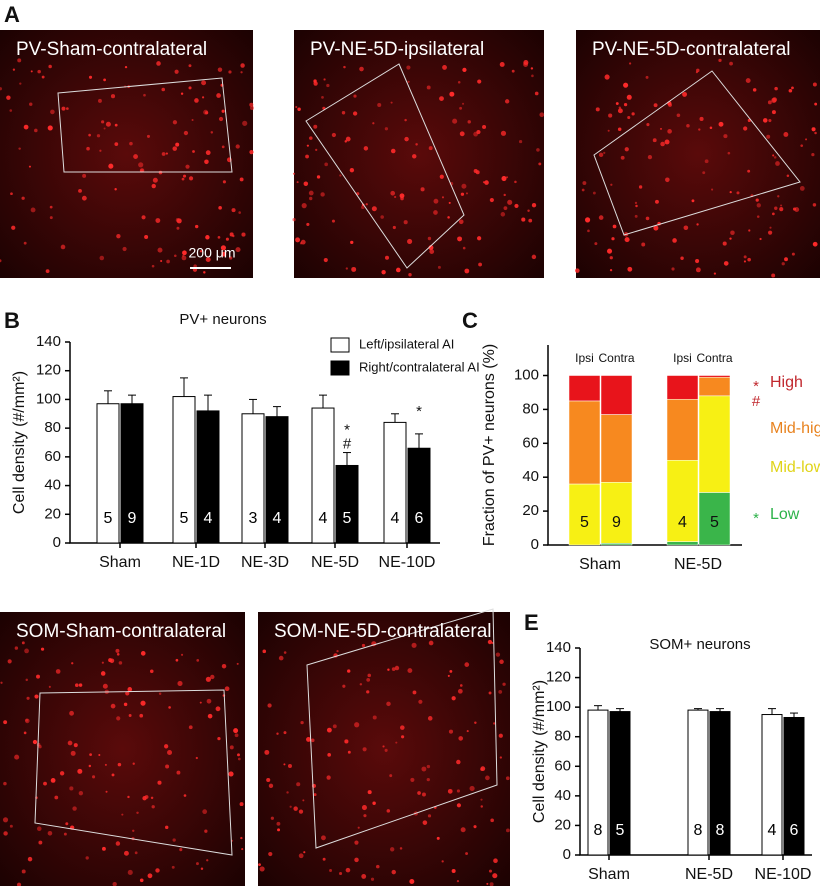 This screenshot has width=820, height=886. Describe the element at coordinates (323, 475) in the screenshot. I see `bar` at that location.